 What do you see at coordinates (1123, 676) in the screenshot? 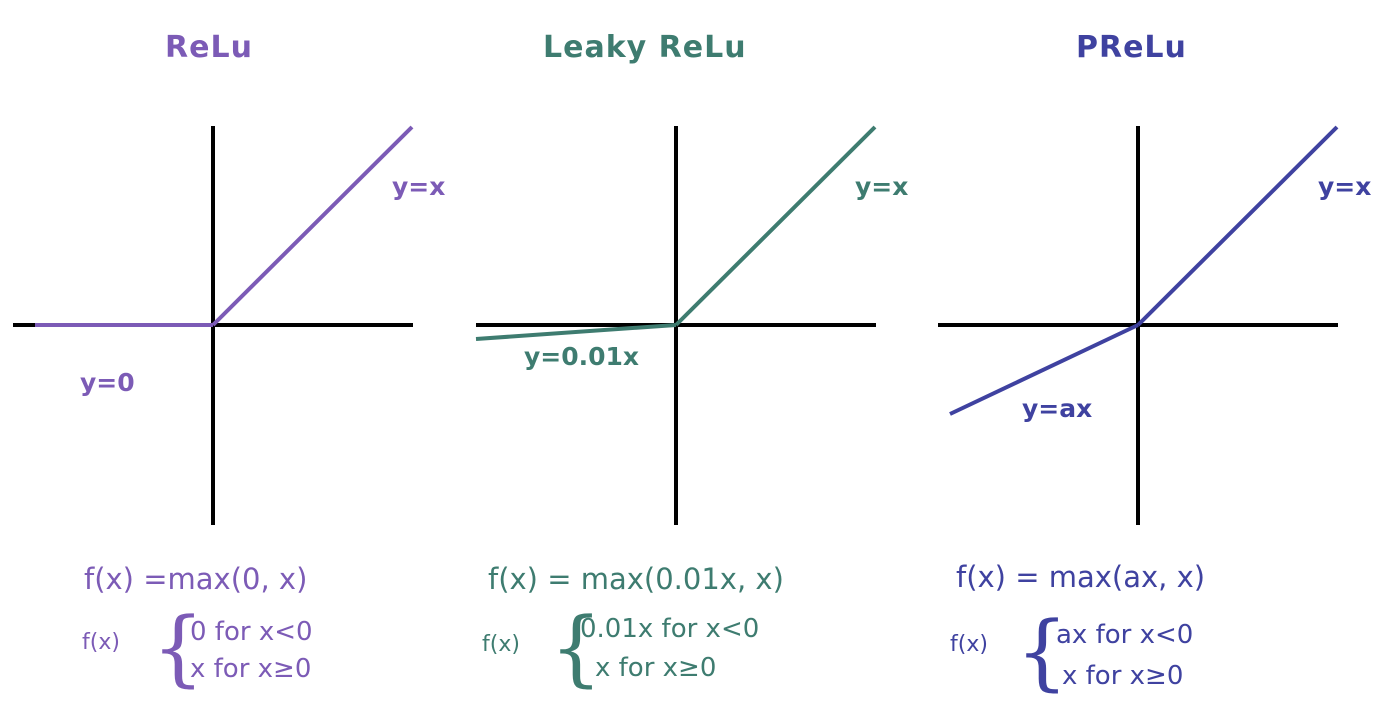
I see `prelu-case-positive: x for x≥0` at bounding box center [1123, 676].